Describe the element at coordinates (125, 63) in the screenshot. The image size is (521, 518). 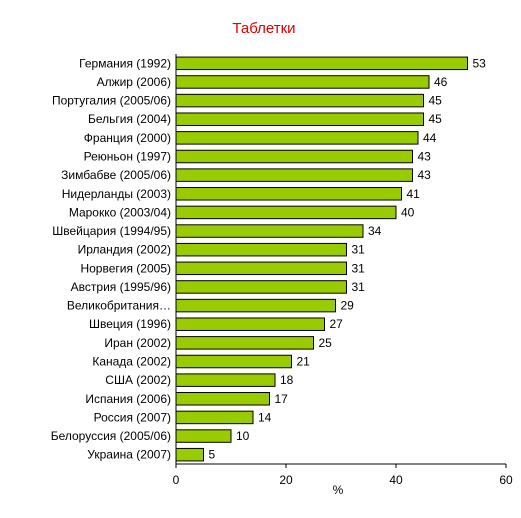
I see `category-label: Германия (1992)` at that location.